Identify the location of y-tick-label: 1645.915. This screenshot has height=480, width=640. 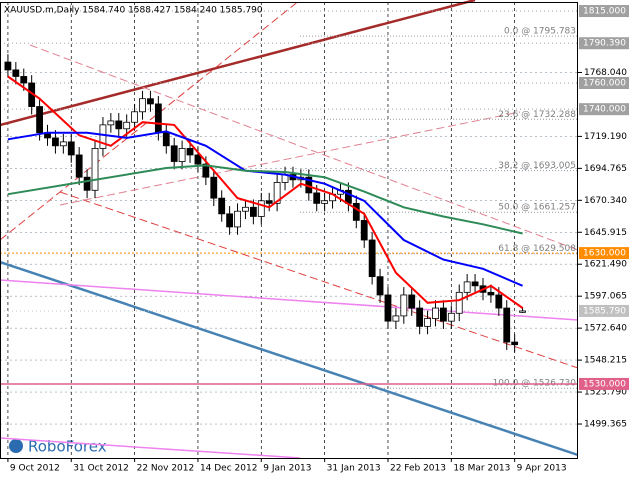
(605, 233).